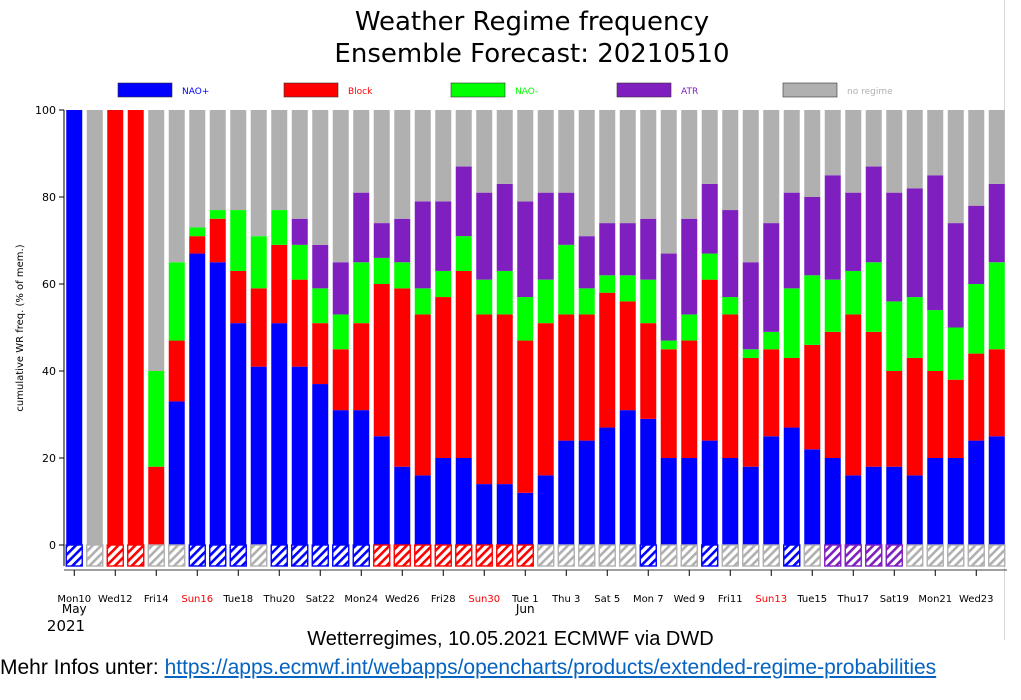 Image resolution: width=1021 pixels, height=700 pixels. Describe the element at coordinates (320, 599) in the screenshot. I see `x-tick-label: Sat22` at that location.